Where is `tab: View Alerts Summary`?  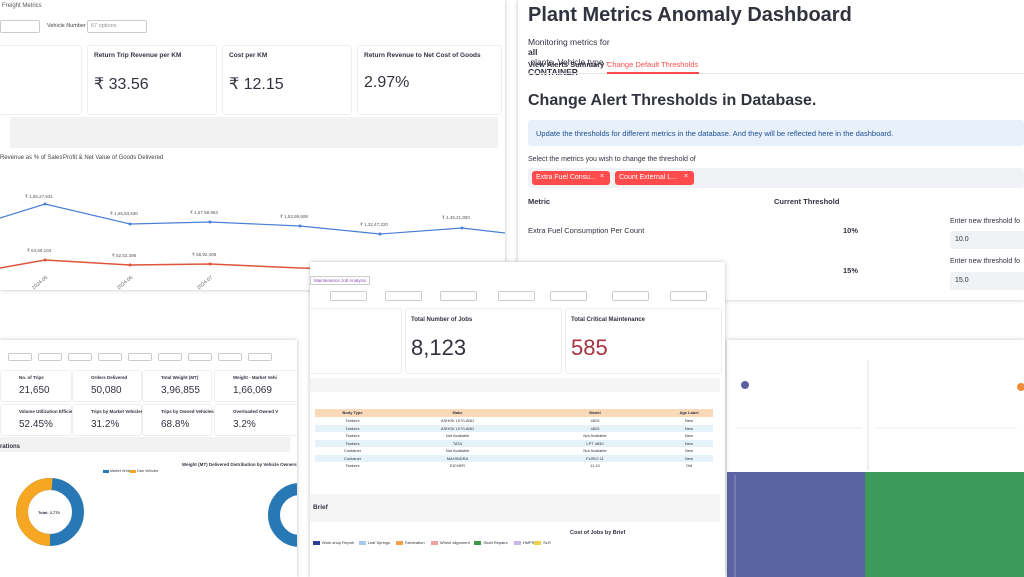 tab: View Alerts Summary is located at coordinates (566, 64).